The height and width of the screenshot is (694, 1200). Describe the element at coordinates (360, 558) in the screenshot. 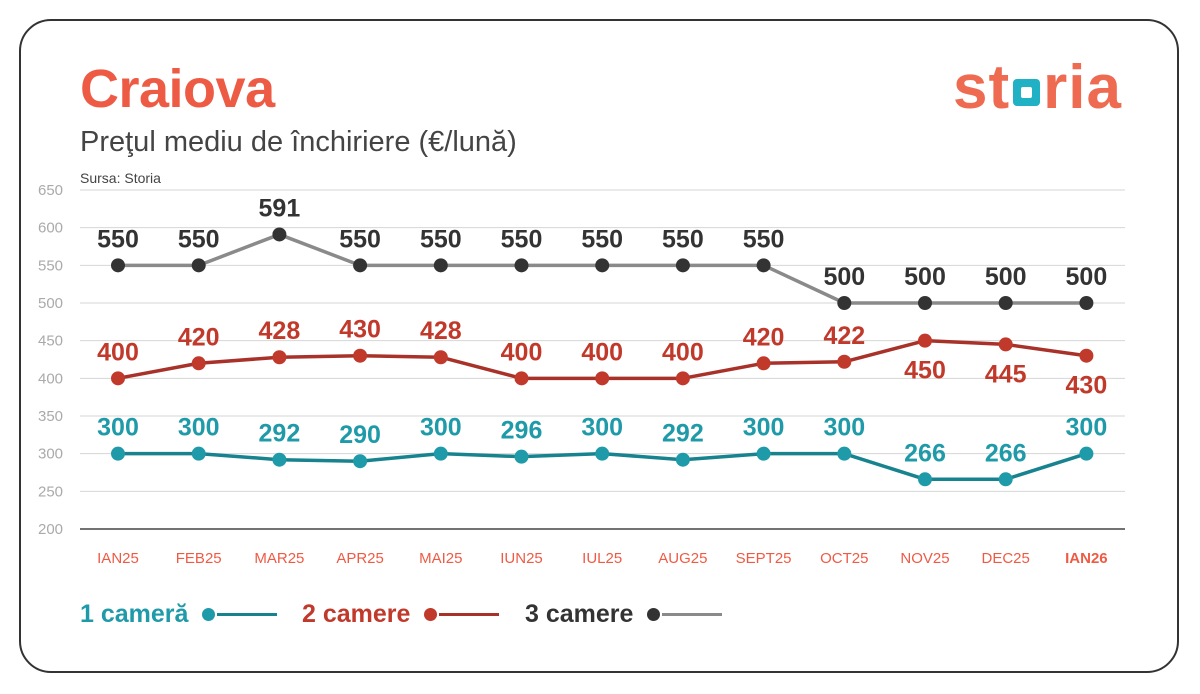

I see `x-tick-label: APR25` at that location.